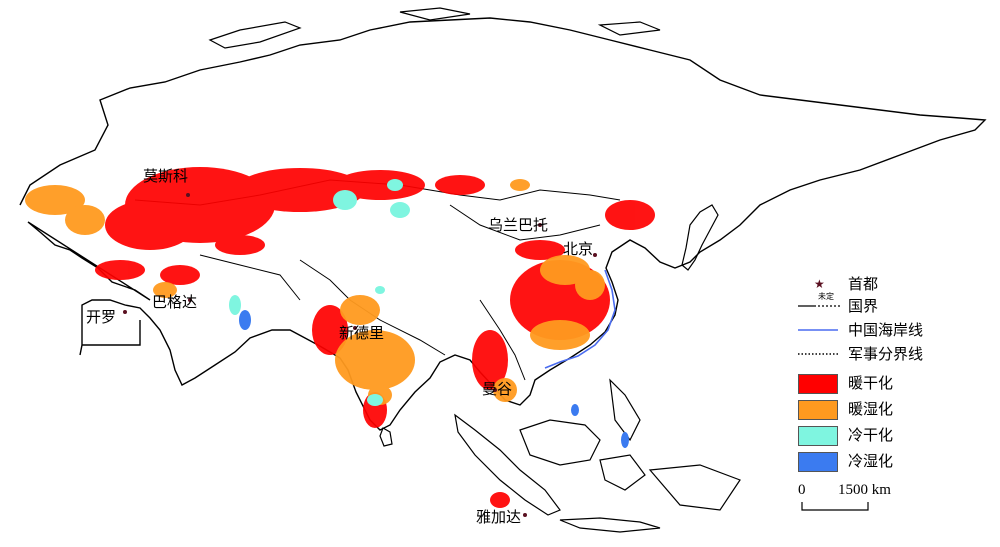 The height and width of the screenshot is (547, 1000). What do you see at coordinates (818, 462) in the screenshot?
I see `cold-wet-swatch` at bounding box center [818, 462].